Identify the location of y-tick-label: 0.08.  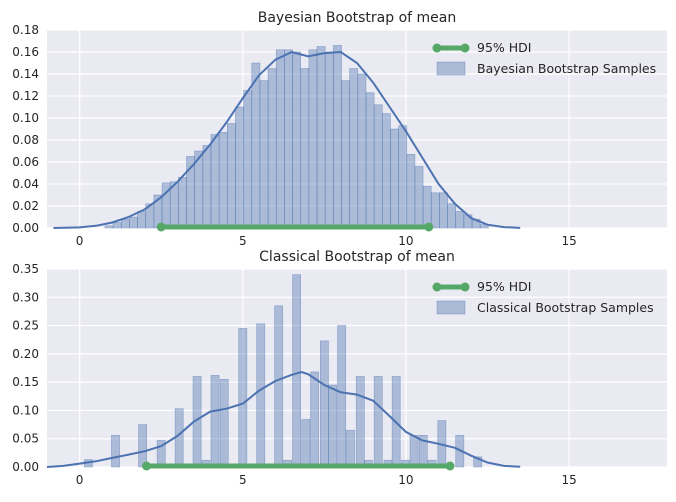
(25, 140).